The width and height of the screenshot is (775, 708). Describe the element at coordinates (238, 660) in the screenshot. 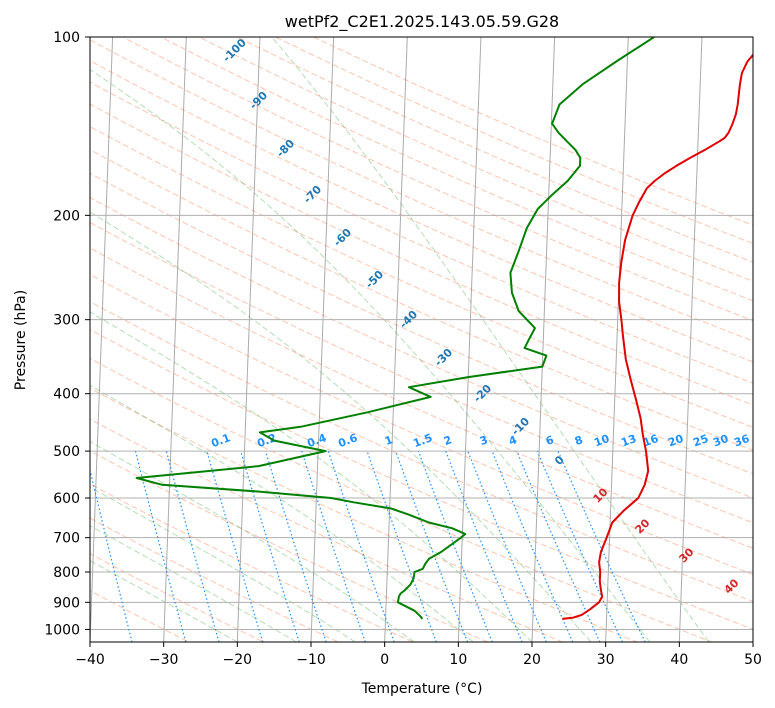

I see `x-tick-label: −20` at that location.